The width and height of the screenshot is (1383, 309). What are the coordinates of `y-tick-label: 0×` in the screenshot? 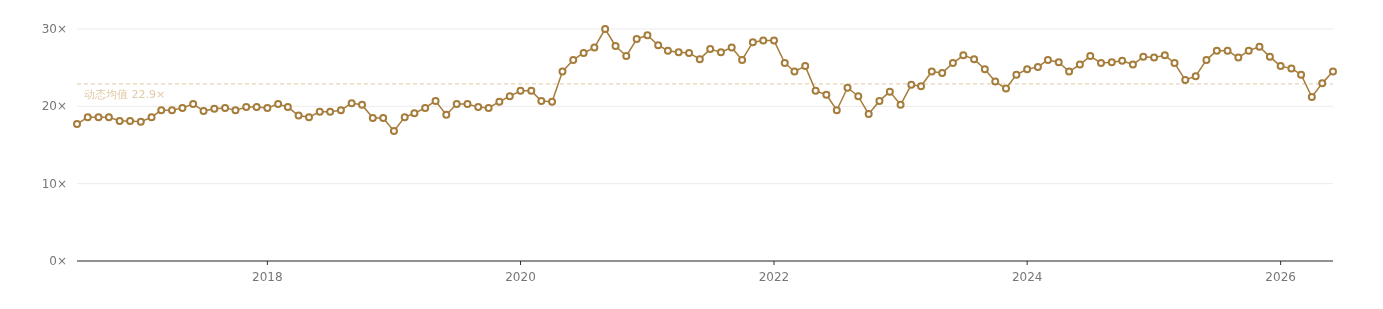 It's located at (58, 261).